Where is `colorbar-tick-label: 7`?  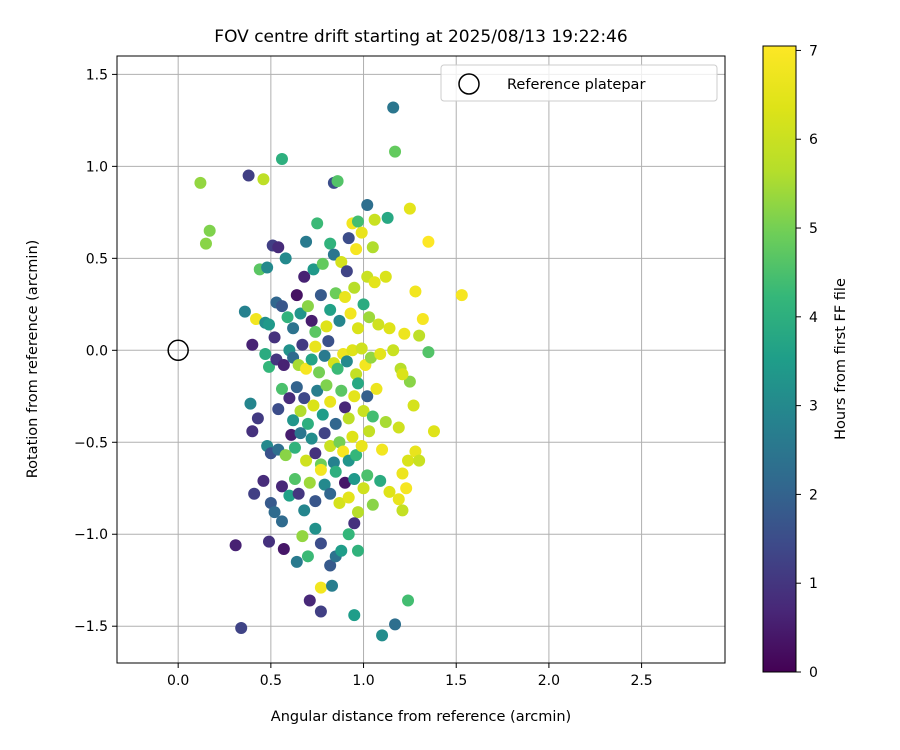
colorbar-tick-label: 7 is located at coordinates (813, 51).